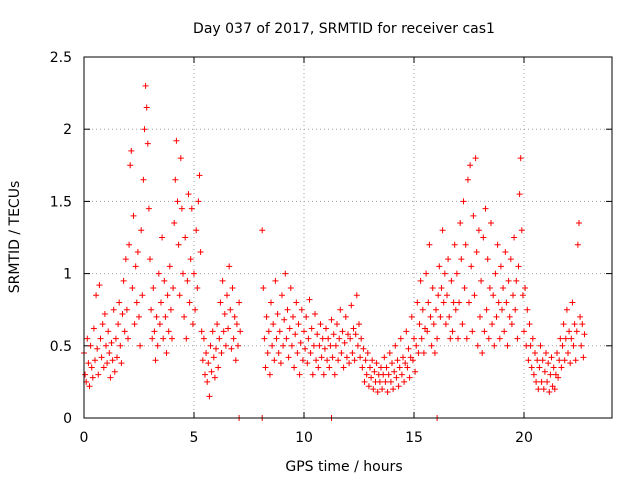 The height and width of the screenshot is (480, 640). What do you see at coordinates (61, 202) in the screenshot?
I see `y-tick-label: 1.5` at bounding box center [61, 202].